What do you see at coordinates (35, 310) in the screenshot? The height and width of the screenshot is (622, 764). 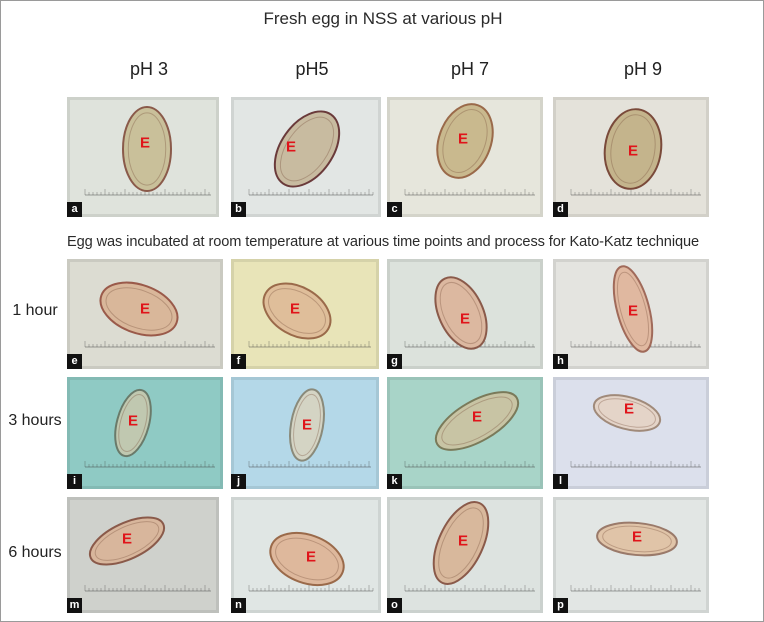 I see `row-heading-1-hour: 1 hour` at bounding box center [35, 310].